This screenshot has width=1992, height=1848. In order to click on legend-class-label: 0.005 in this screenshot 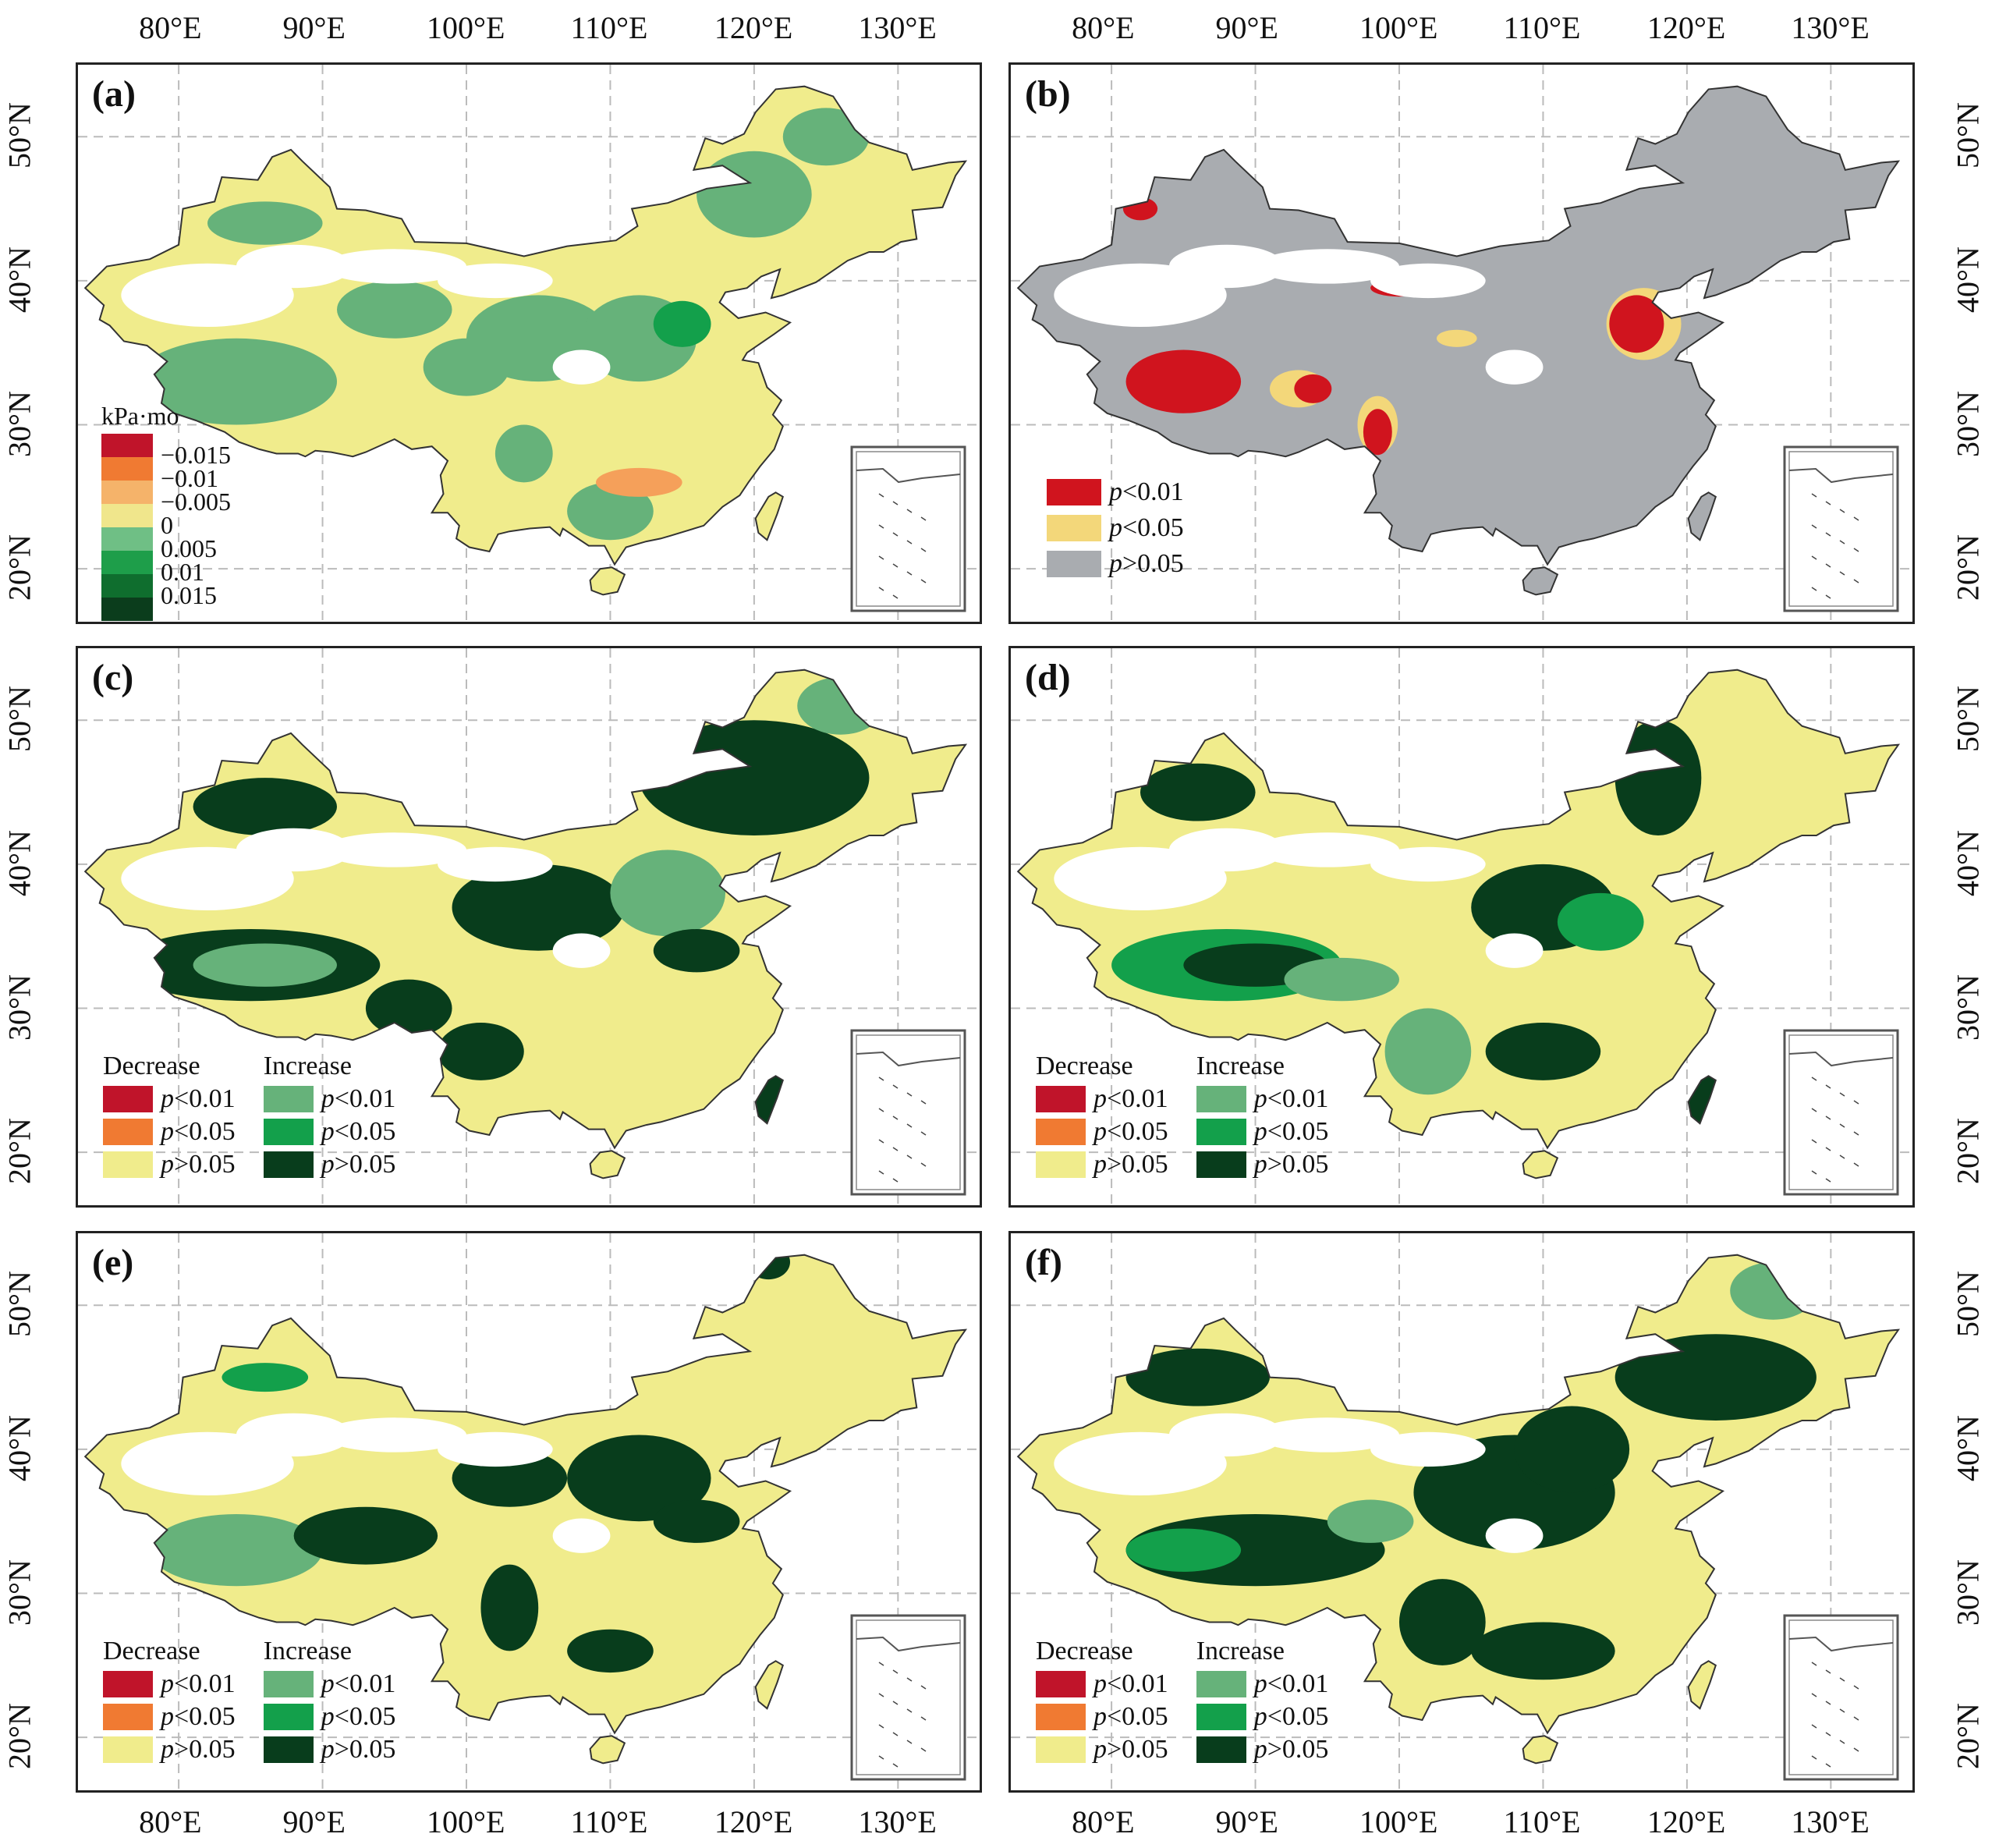, I will do `click(189, 548)`.